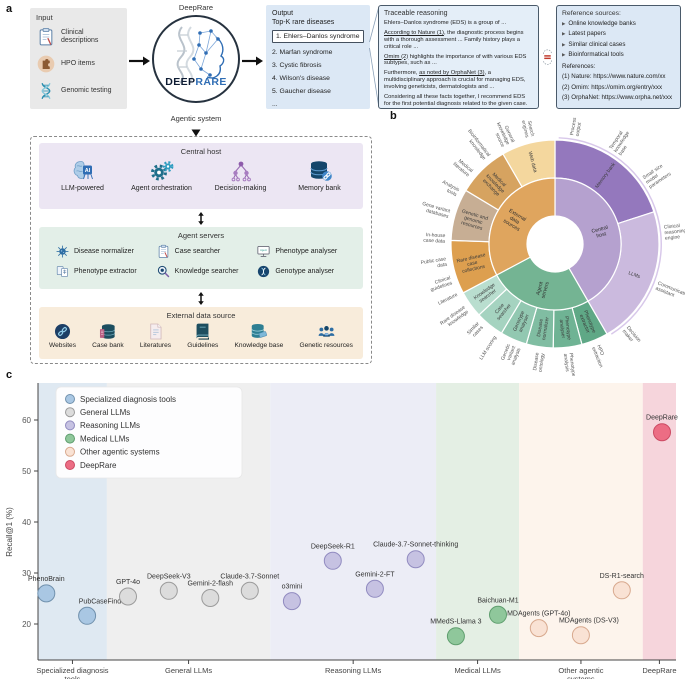 Image resolution: width=685 pixels, height=679 pixels. I want to click on arrow-right-icon, so click(140, 59).